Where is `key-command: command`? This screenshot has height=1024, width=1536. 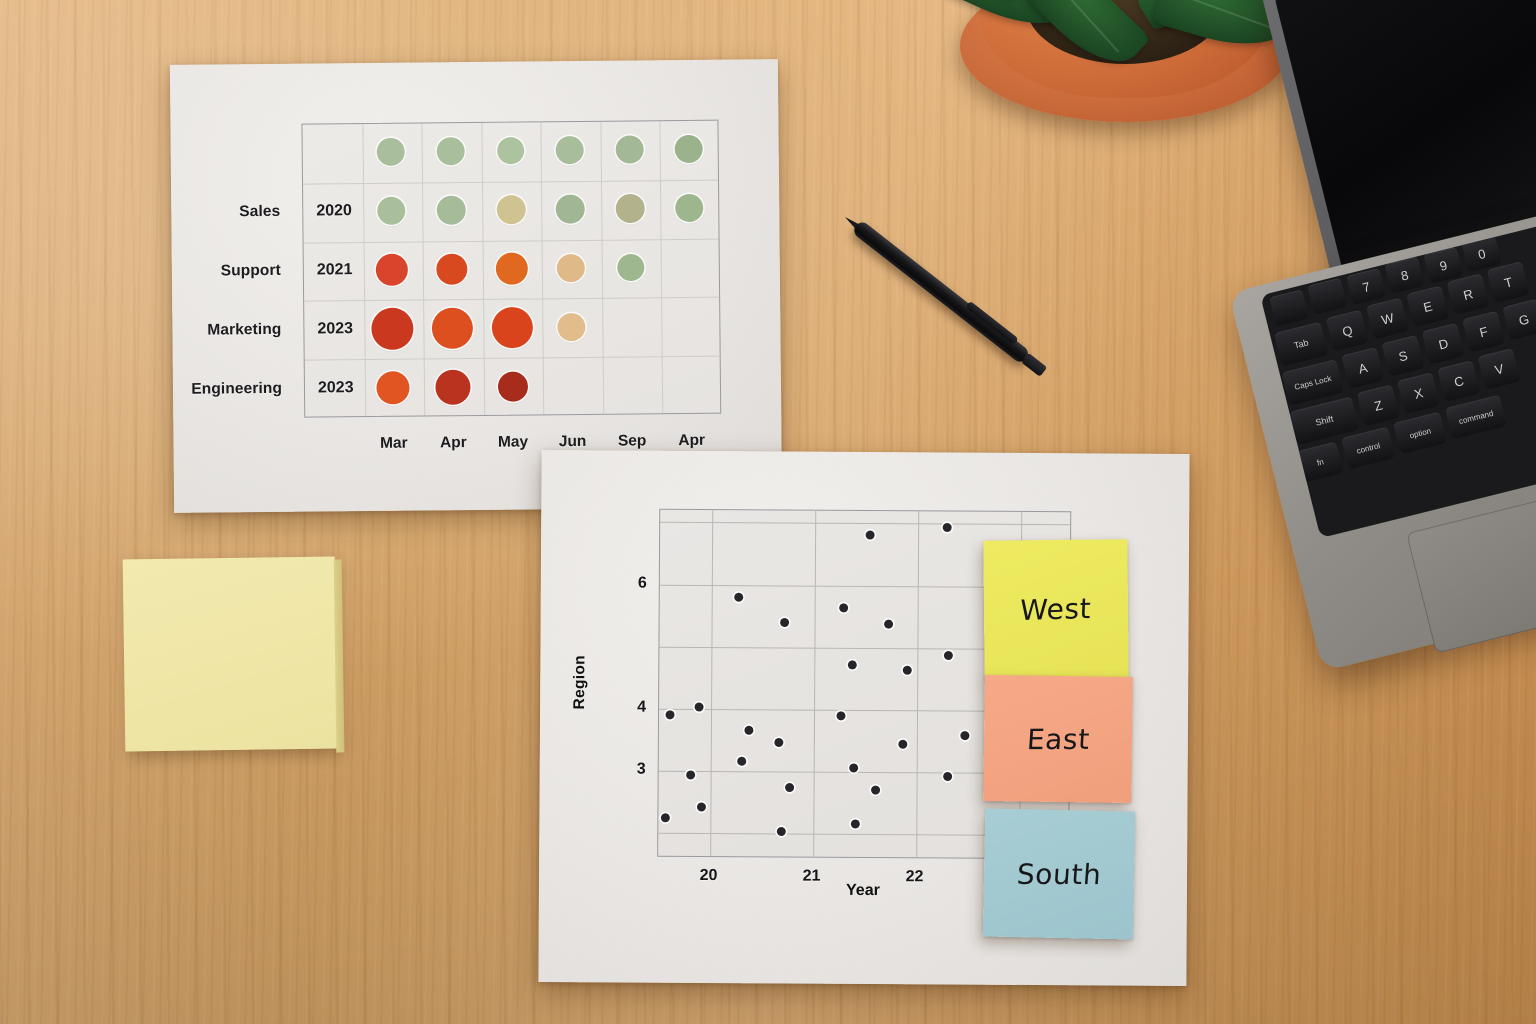 key-command: command is located at coordinates (1476, 417).